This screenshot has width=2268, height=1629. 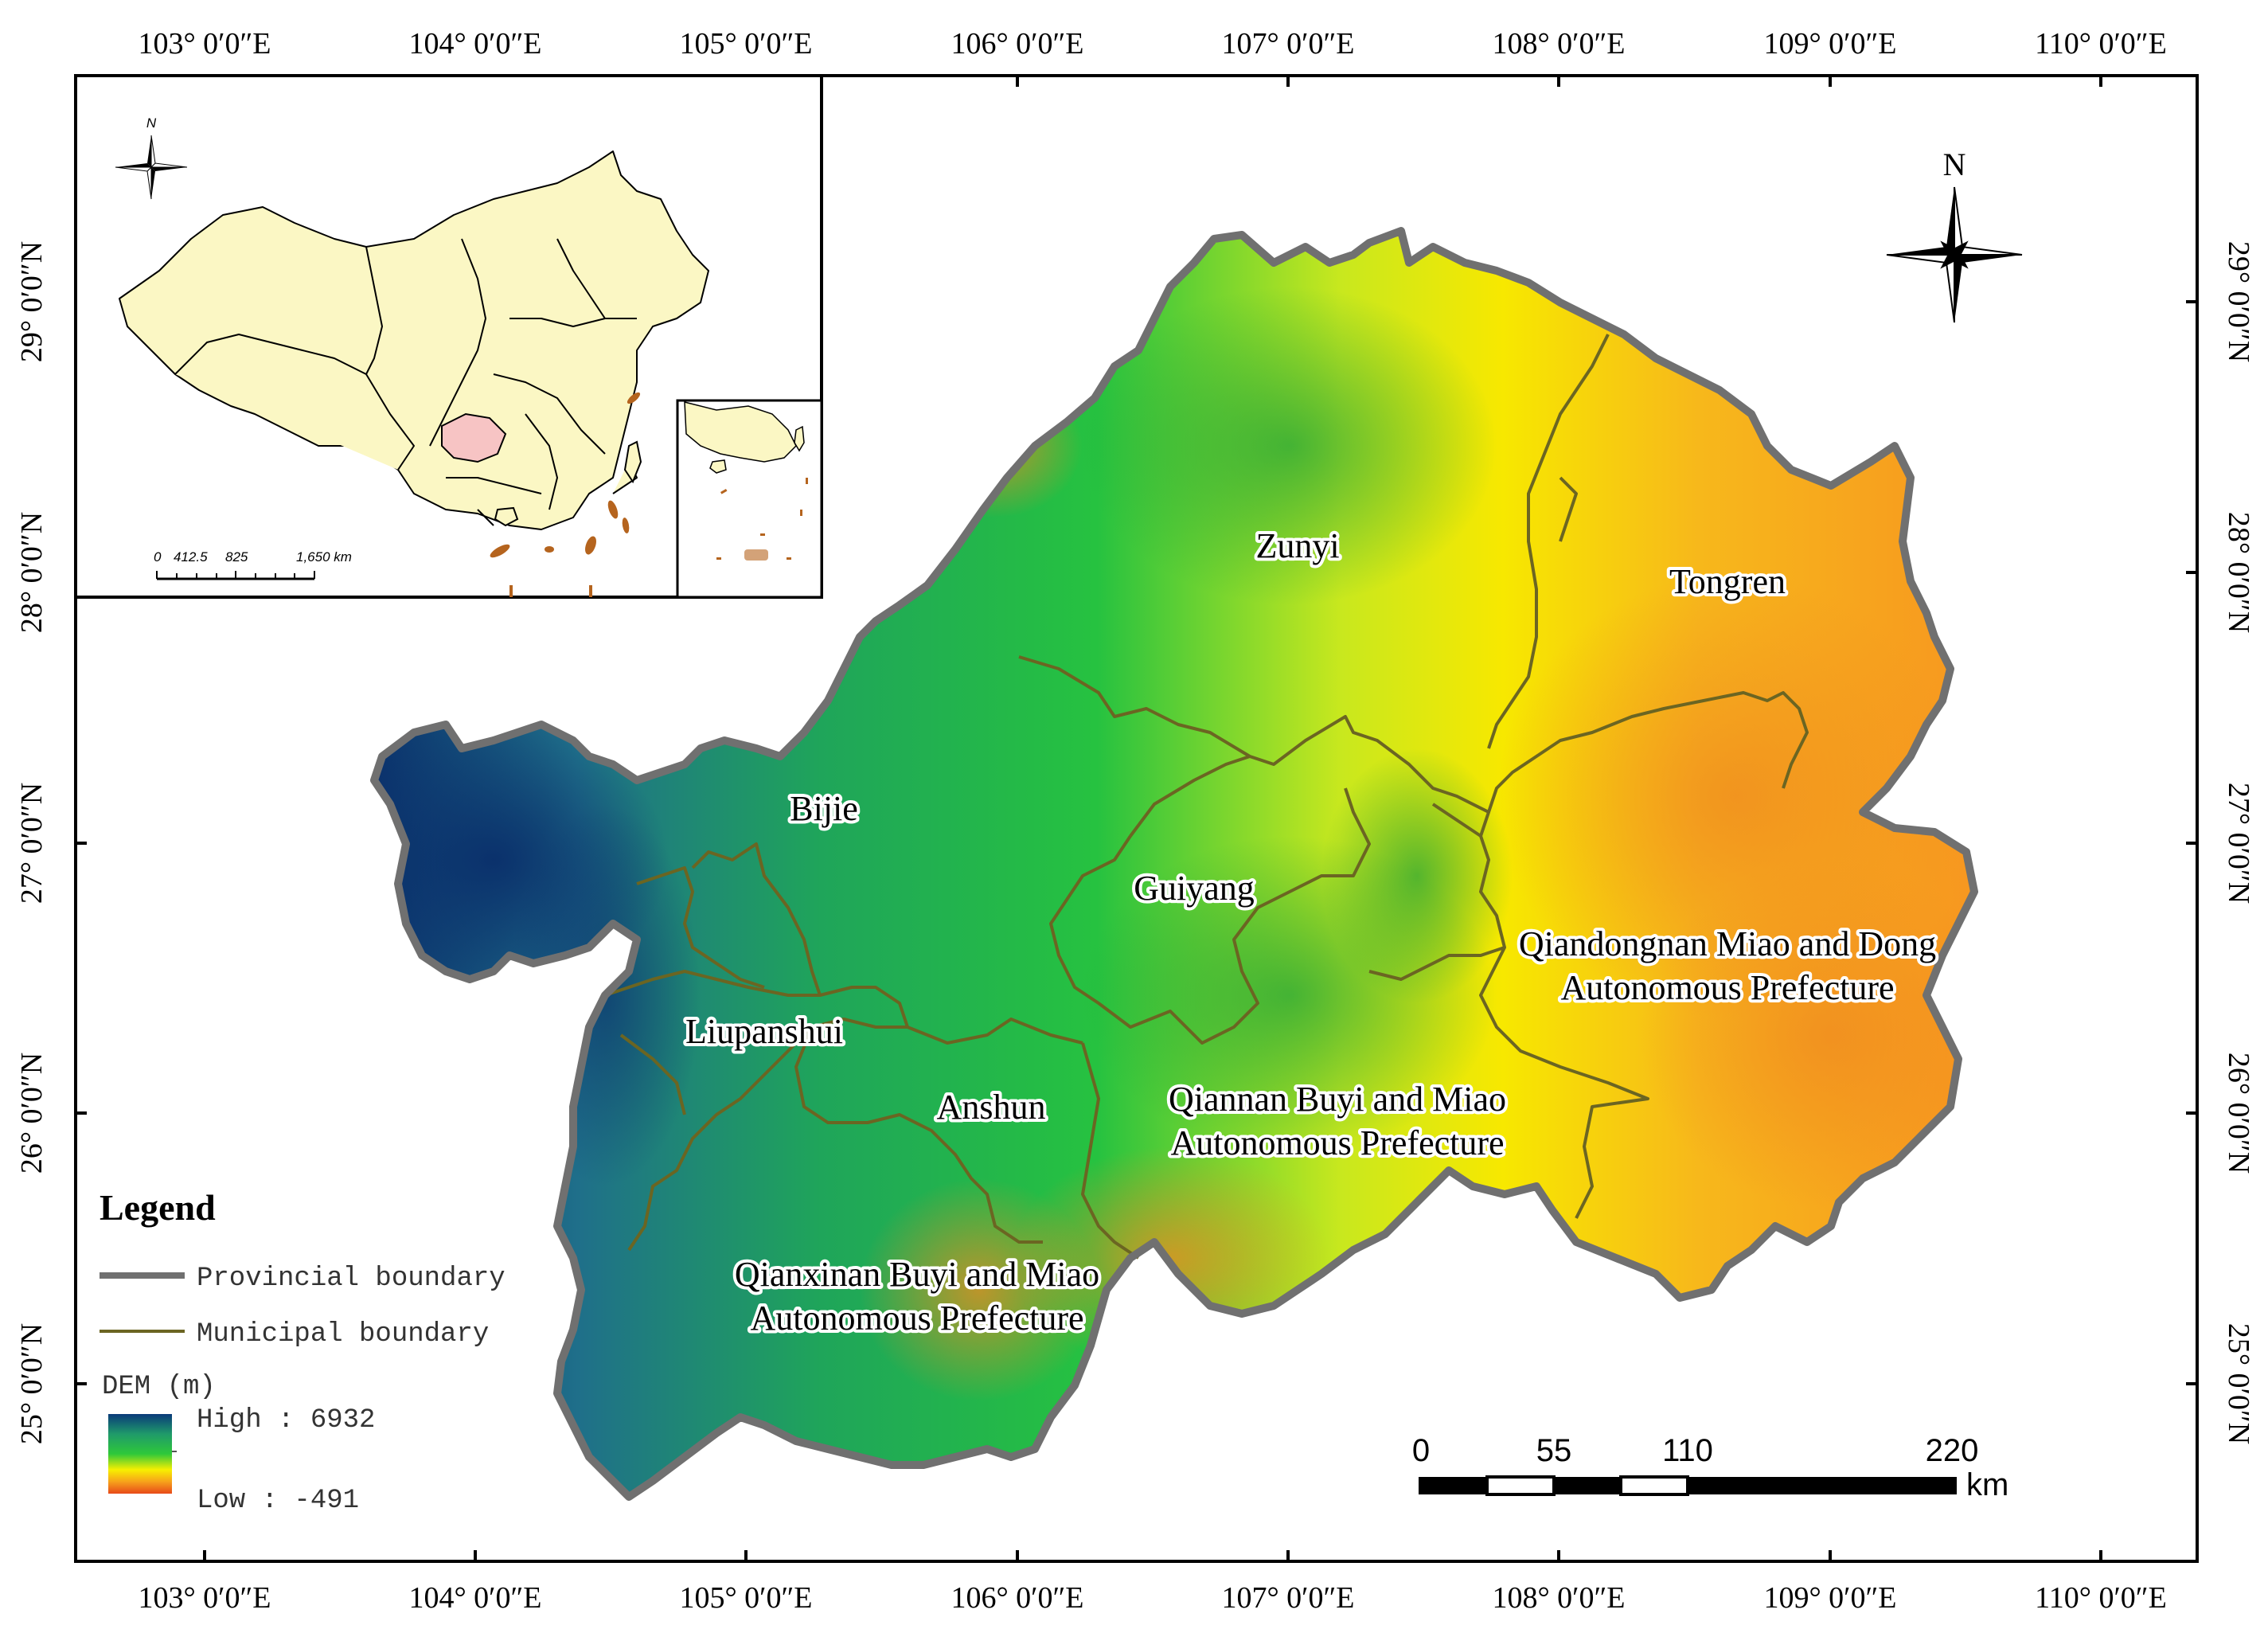 What do you see at coordinates (351, 1279) in the screenshot?
I see `legend-provincial-label: Provincial boundary` at bounding box center [351, 1279].